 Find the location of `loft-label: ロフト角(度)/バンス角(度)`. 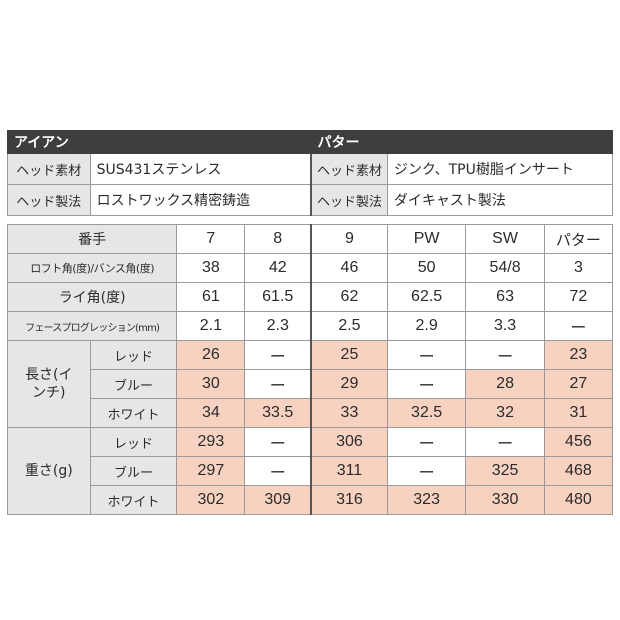

loft-label: ロフト角(度)/バンス角(度) is located at coordinates (92, 268).